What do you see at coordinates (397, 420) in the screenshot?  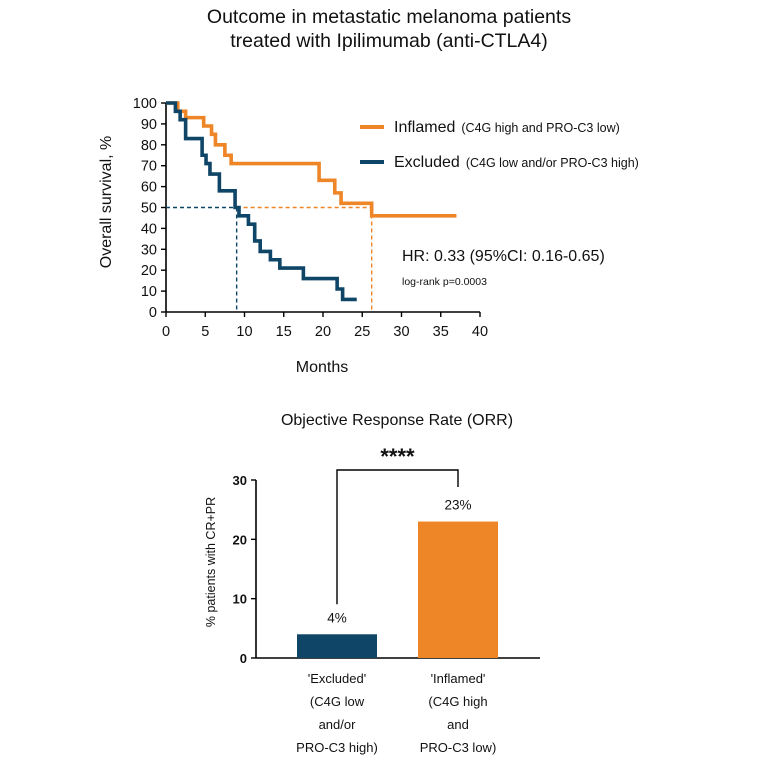 I see `orr-title: Objective Response Rate (ORR)` at bounding box center [397, 420].